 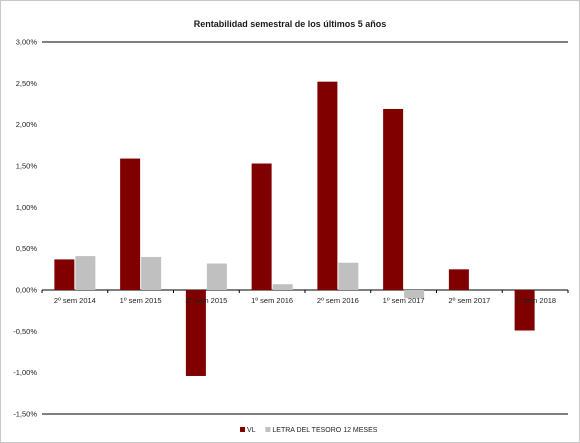 What do you see at coordinates (27, 290) in the screenshot?
I see `y-tick-label: 0,00%` at bounding box center [27, 290].